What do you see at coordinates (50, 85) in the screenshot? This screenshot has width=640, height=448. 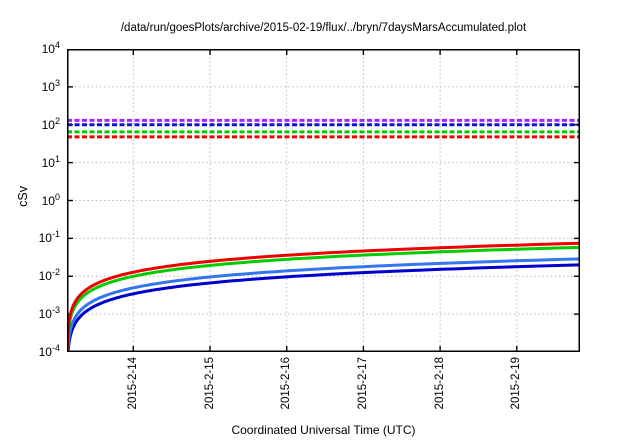 I see `y-tick-label: 10³` at bounding box center [50, 85].